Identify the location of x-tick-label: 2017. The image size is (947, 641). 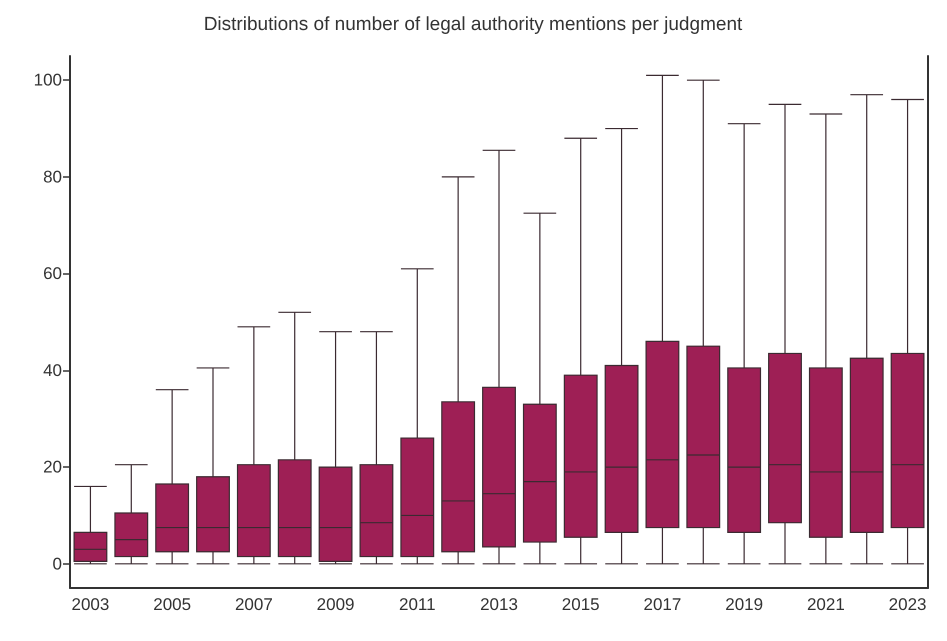
(663, 604).